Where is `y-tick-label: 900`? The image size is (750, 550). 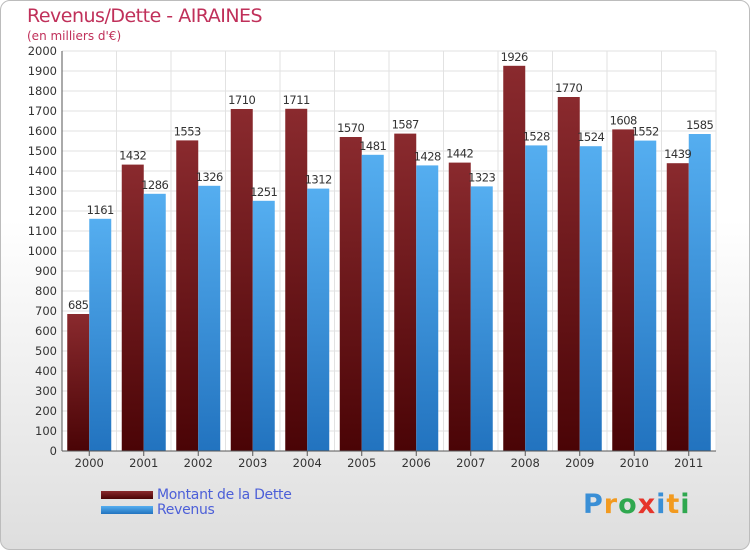
y-tick-label: 900 is located at coordinates (46, 271).